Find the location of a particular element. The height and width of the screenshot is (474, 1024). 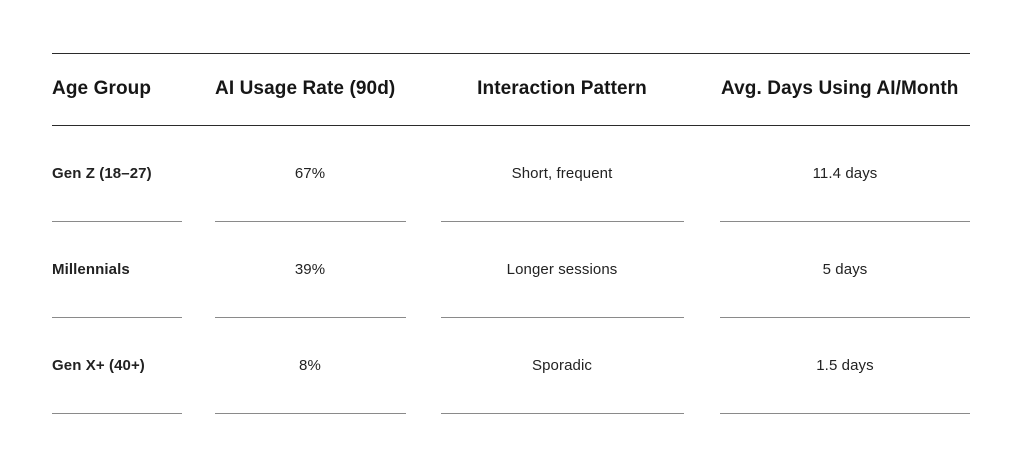

cell-avg-days: 11.4 days is located at coordinates (845, 173).